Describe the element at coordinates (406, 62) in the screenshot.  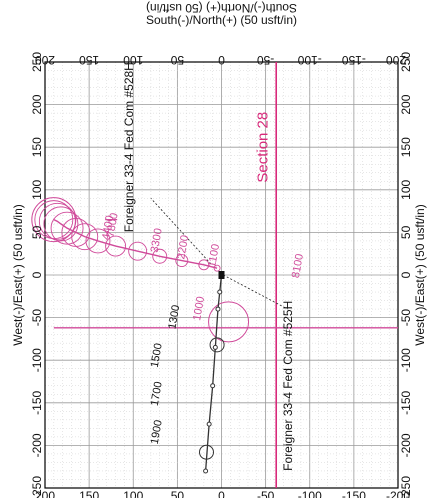
I see `tick-label-east-right: 250` at that location.